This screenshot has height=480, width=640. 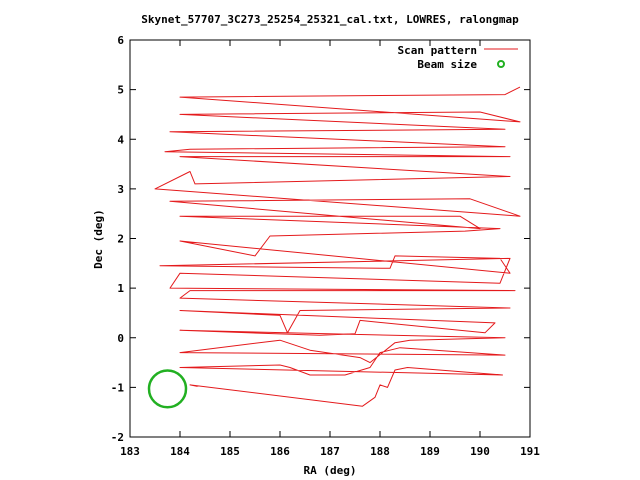 What do you see at coordinates (167, 389) in the screenshot?
I see `beam-size-circle` at bounding box center [167, 389].